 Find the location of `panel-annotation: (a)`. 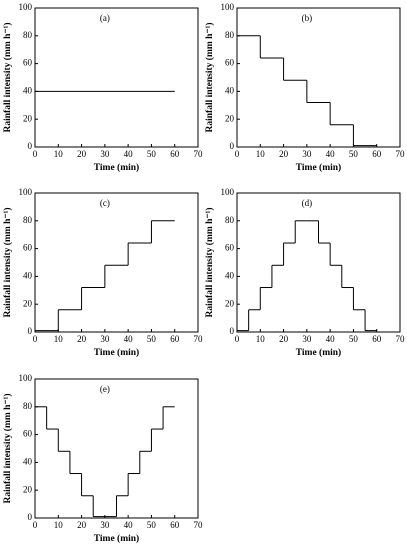

panel-annotation: (a) is located at coordinates (105, 18).